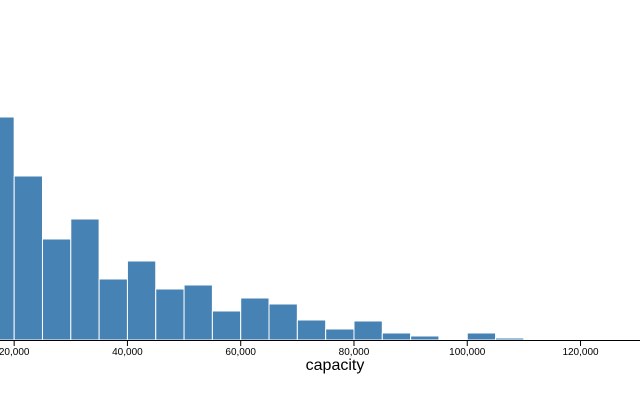 Image resolution: width=640 pixels, height=400 pixels. What do you see at coordinates (240, 352) in the screenshot?
I see `x-tick-label: 60,000` at bounding box center [240, 352].